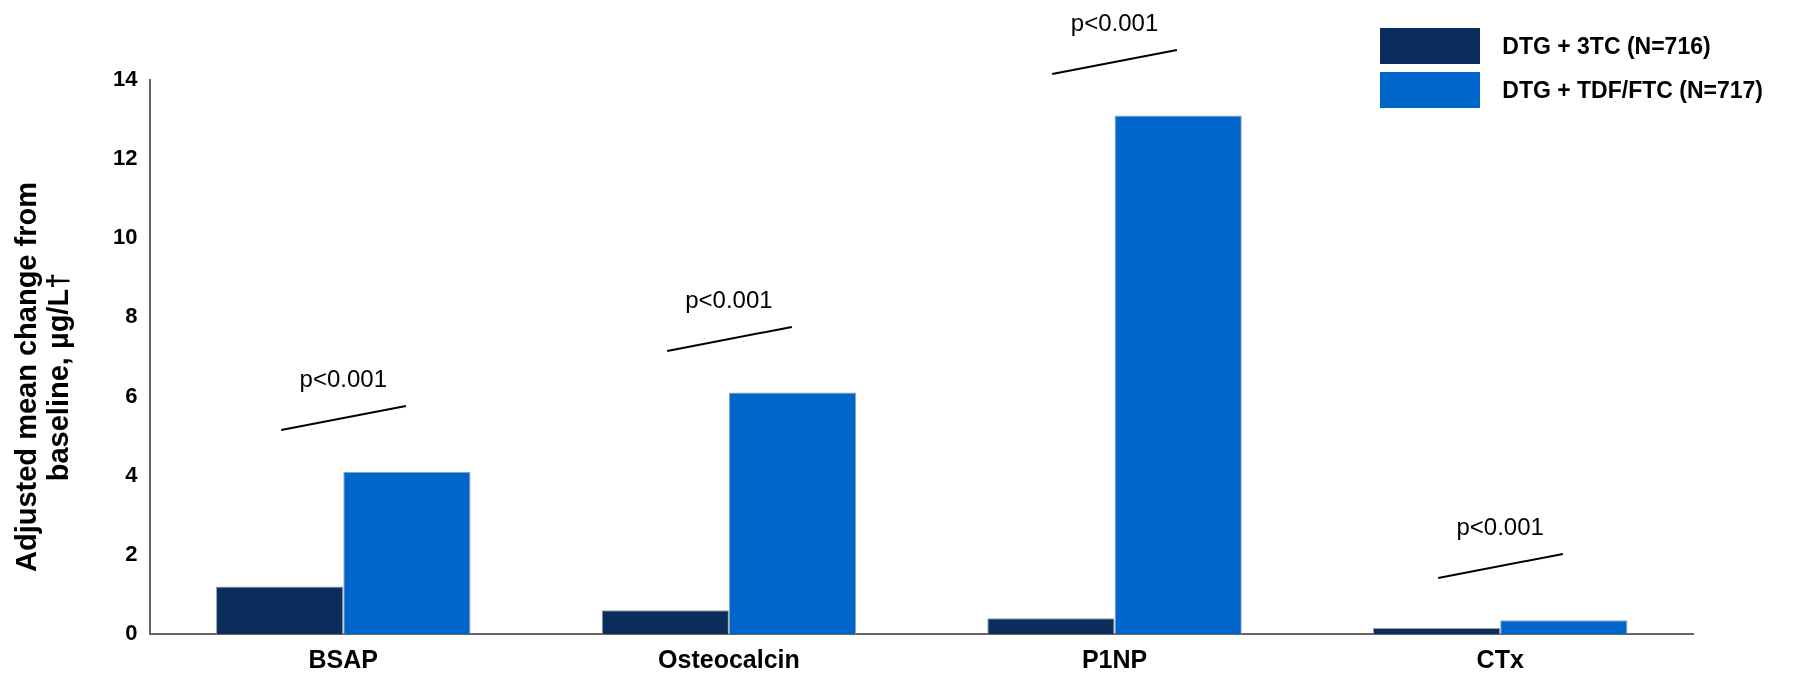  Describe the element at coordinates (125, 79) in the screenshot. I see `y-tick-label: 14` at that location.